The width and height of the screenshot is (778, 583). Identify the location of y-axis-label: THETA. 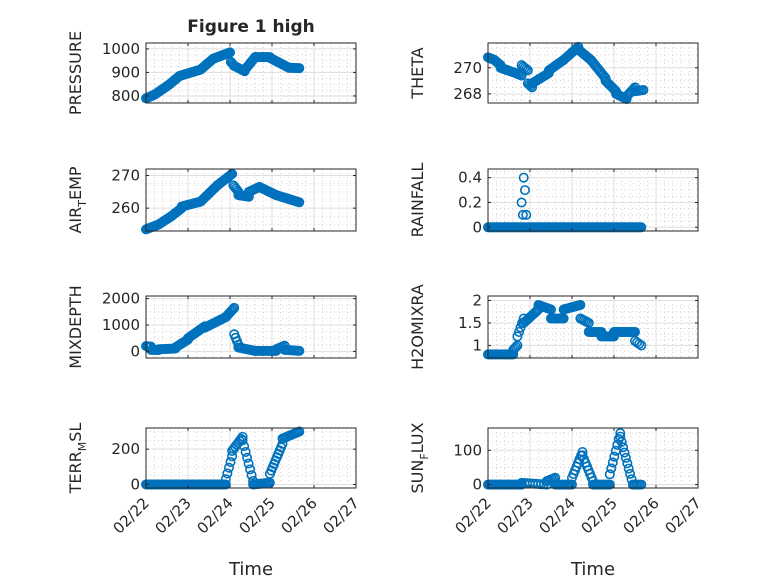
(417, 73).